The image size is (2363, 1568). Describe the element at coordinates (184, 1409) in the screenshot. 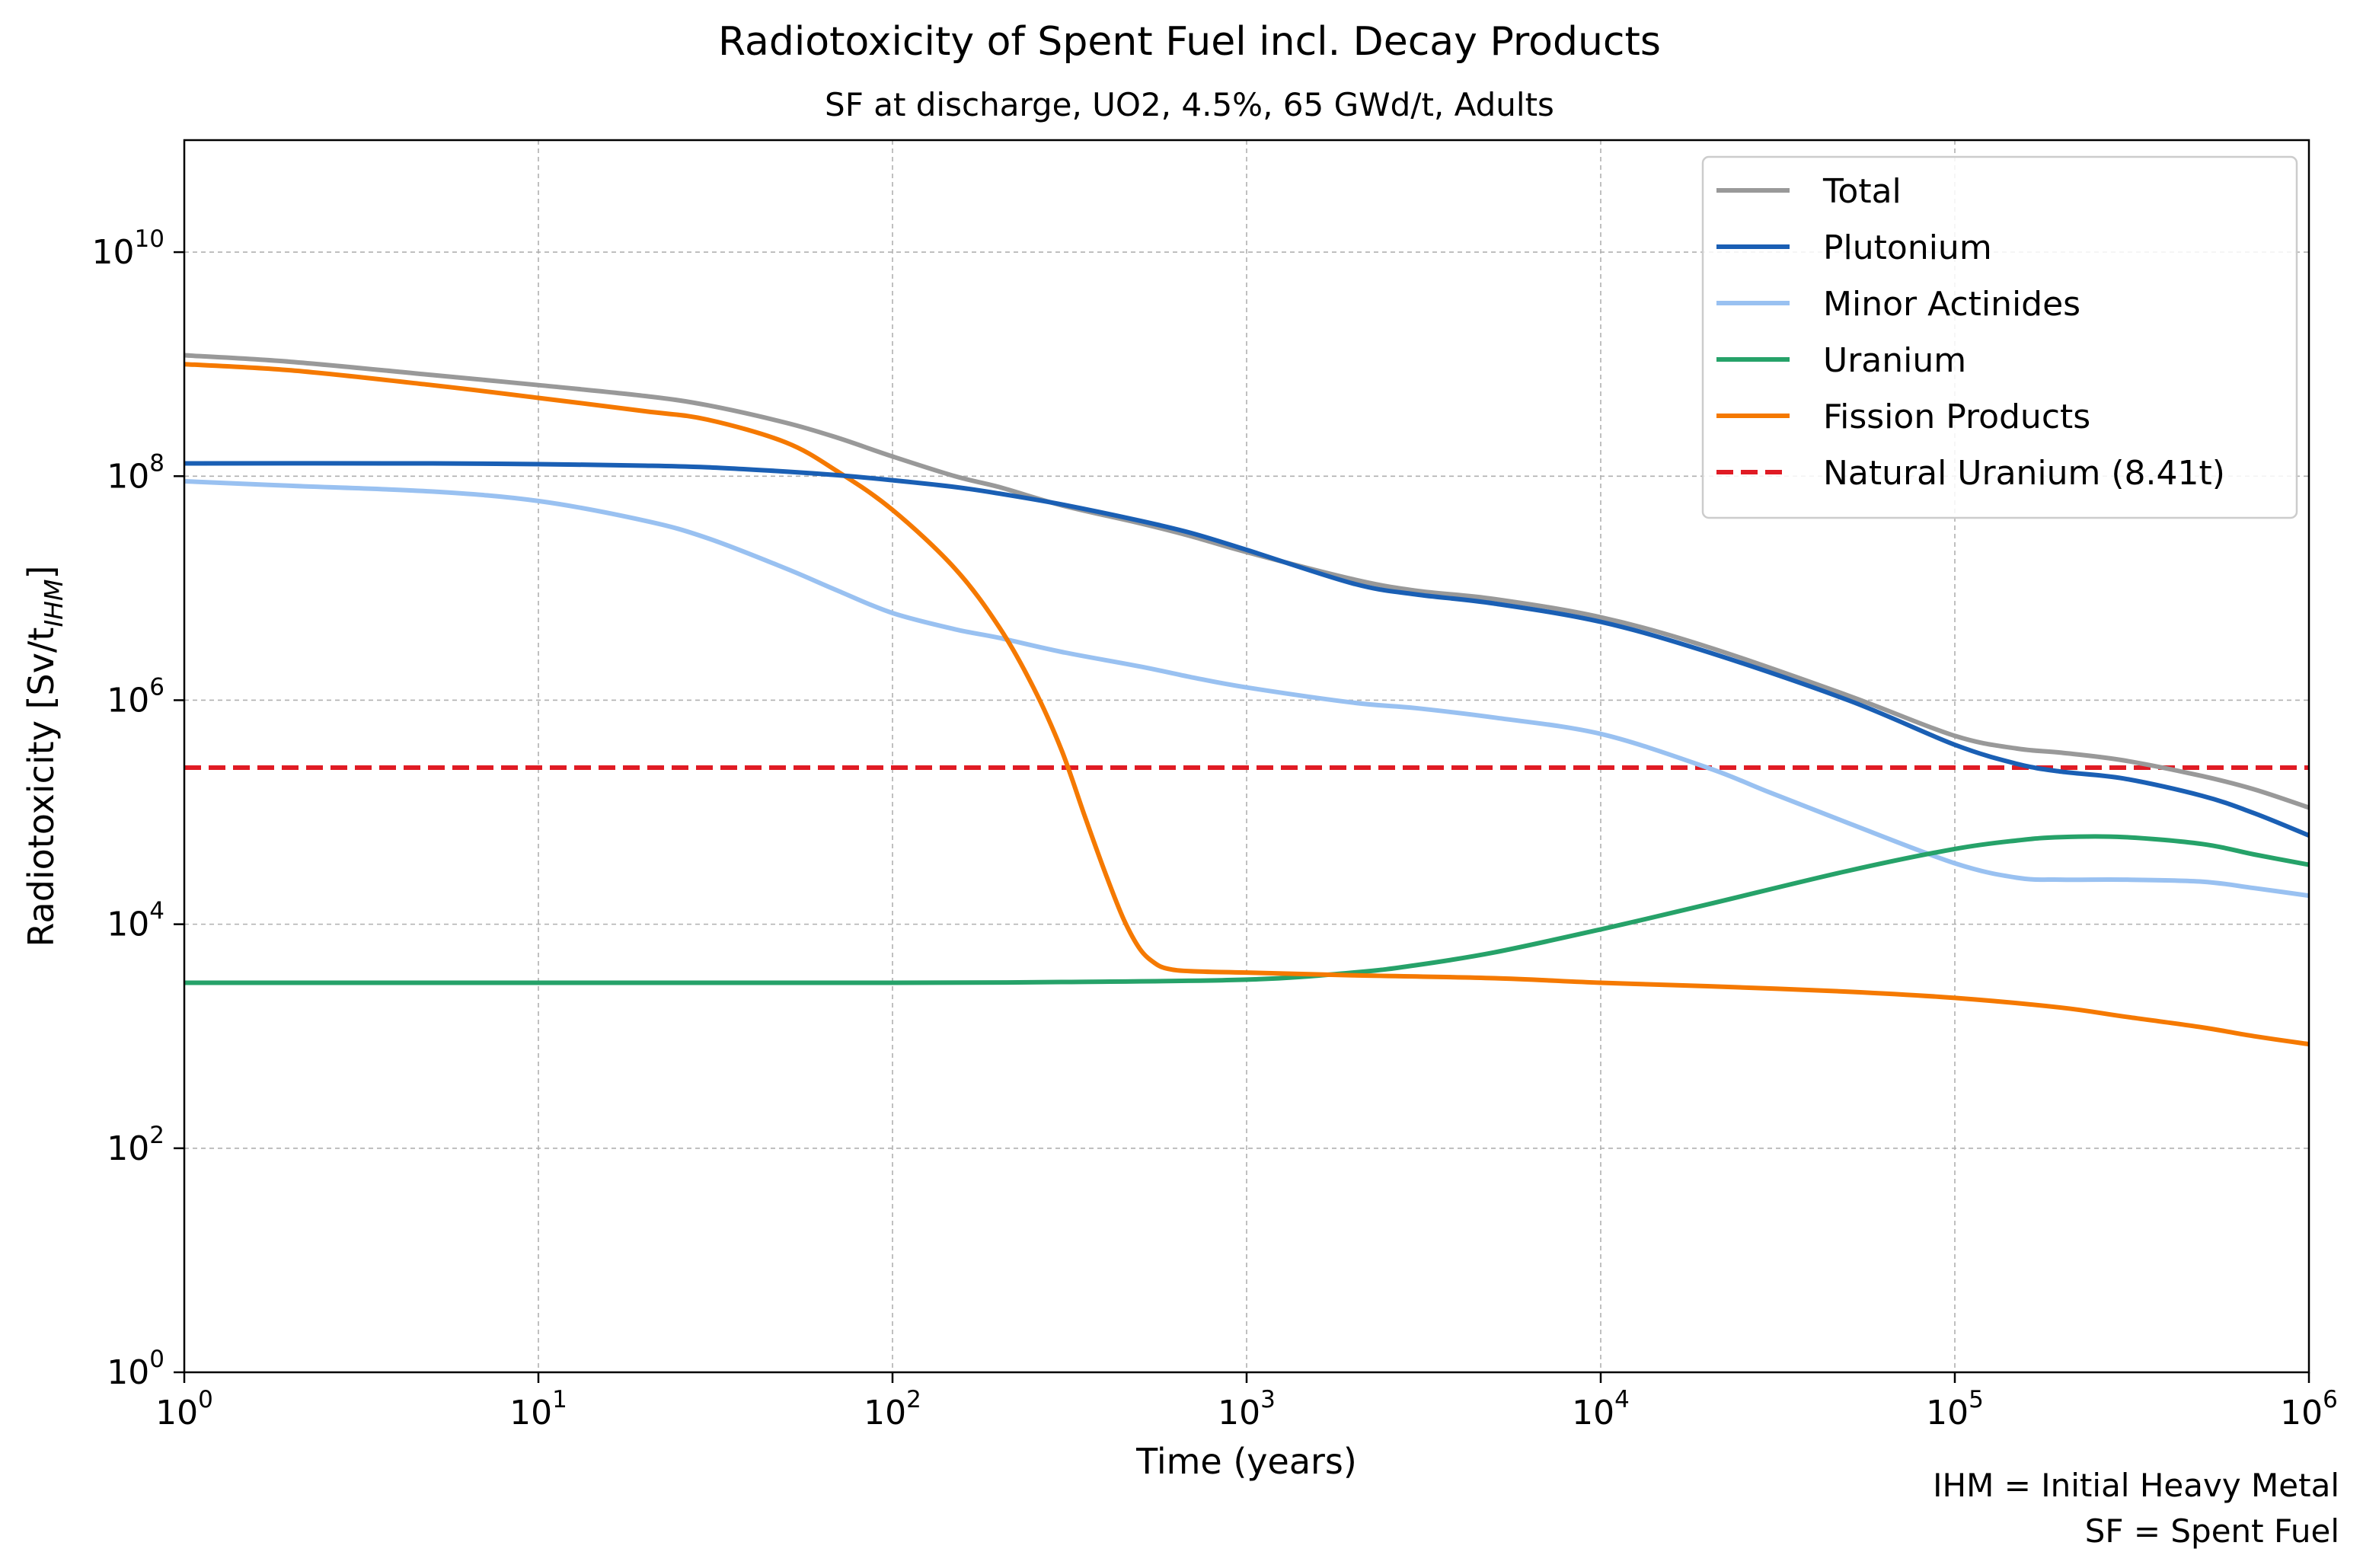

I see `x-tick-label: 10⁰` at that location.